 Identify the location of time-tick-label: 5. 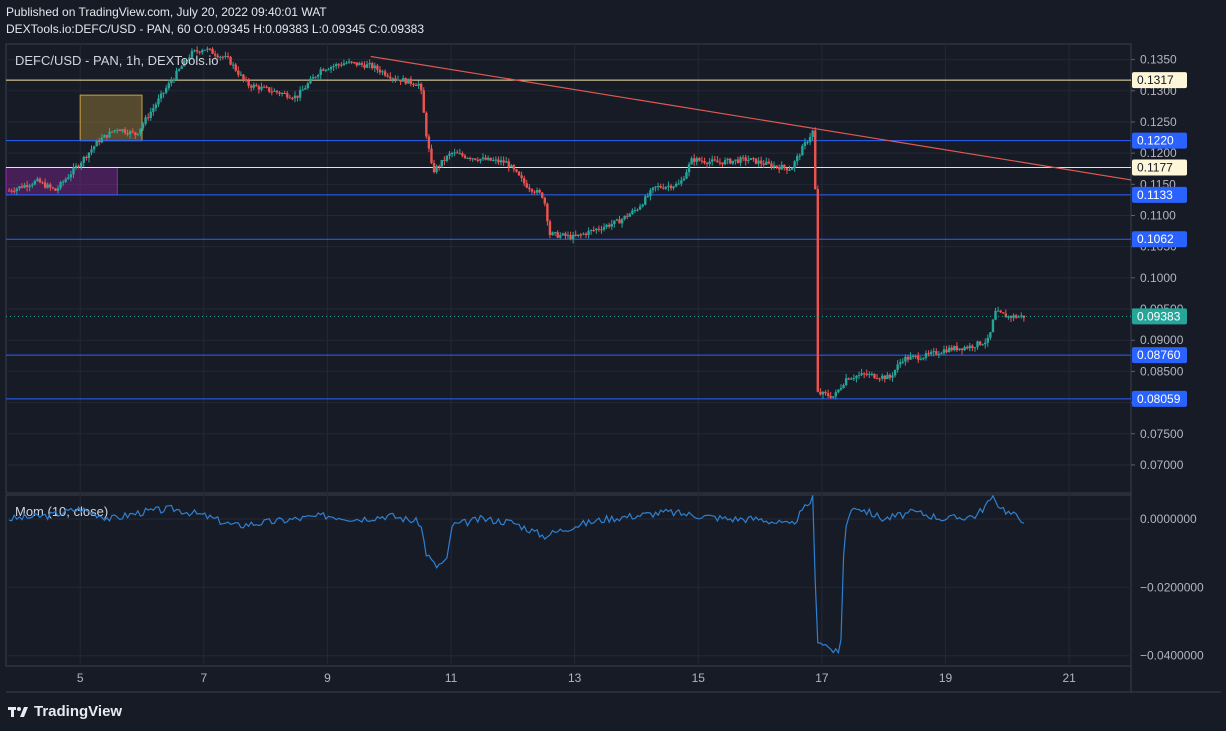
(80, 678).